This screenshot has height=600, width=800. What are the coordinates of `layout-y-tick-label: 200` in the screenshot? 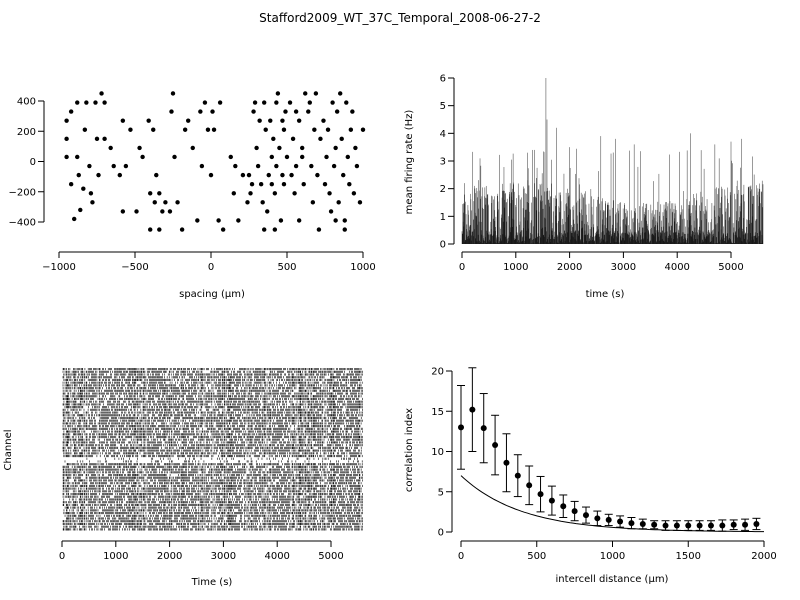 It's located at (26, 132).